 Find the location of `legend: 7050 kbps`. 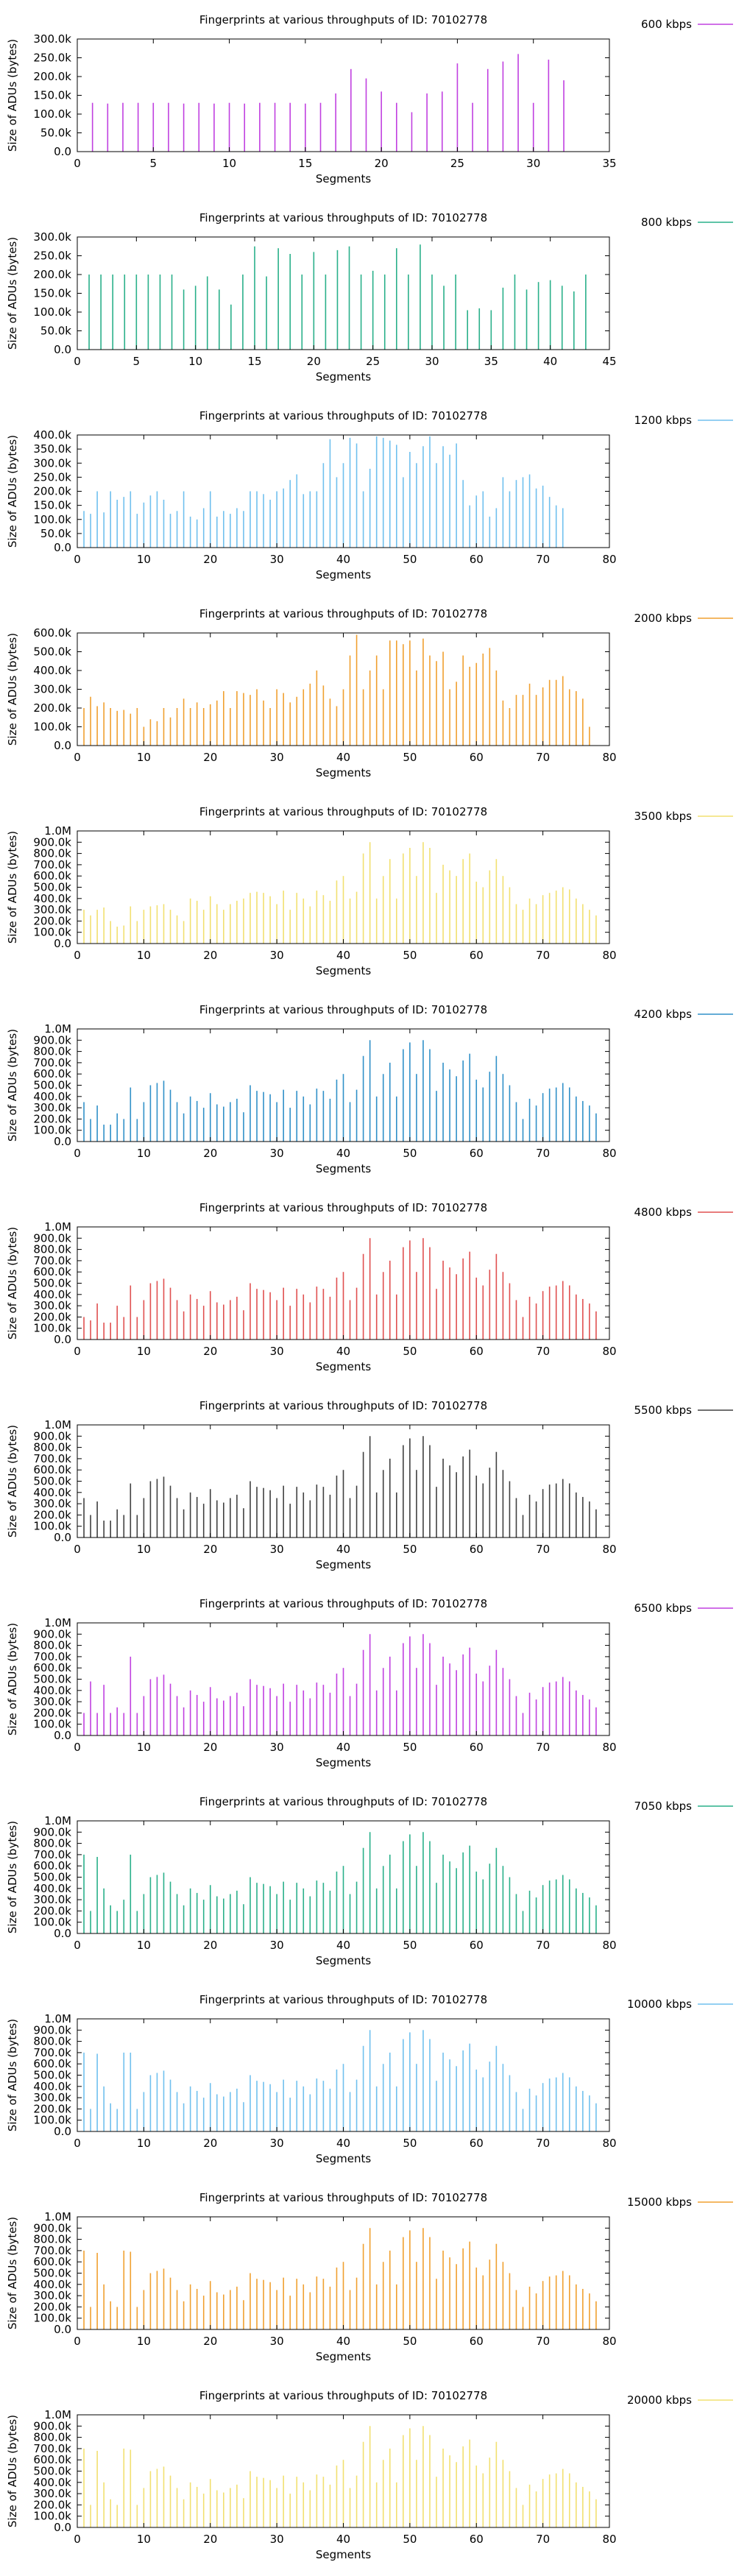

legend: 7050 kbps is located at coordinates (683, 1806).